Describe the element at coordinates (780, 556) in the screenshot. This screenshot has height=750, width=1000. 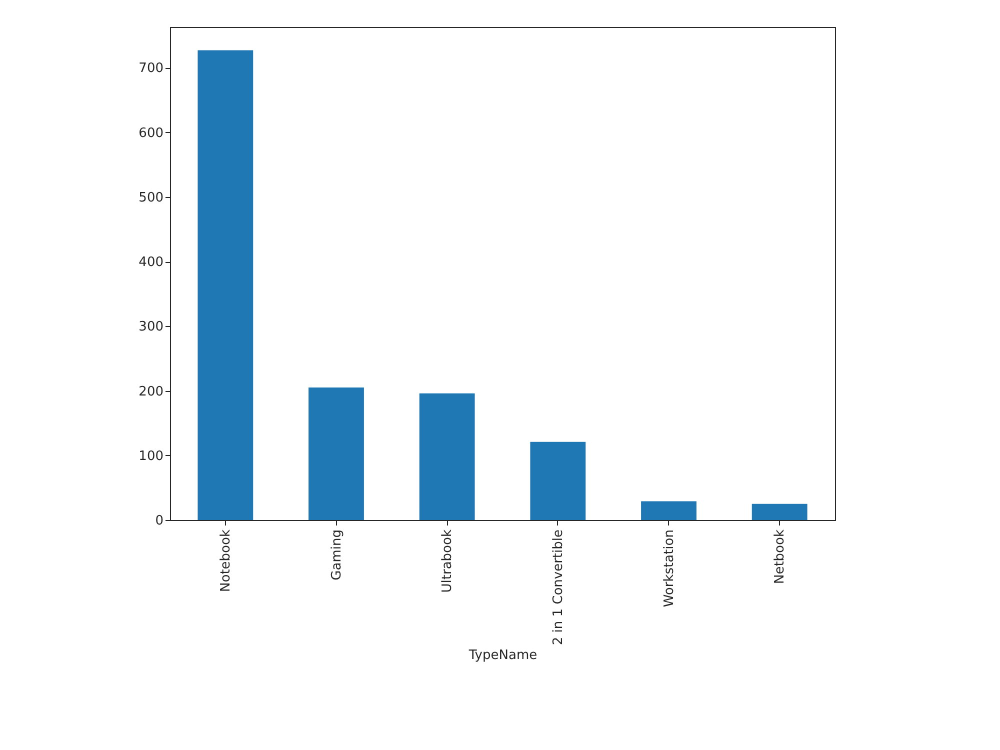
I see `x-tick-label: Netbook` at that location.